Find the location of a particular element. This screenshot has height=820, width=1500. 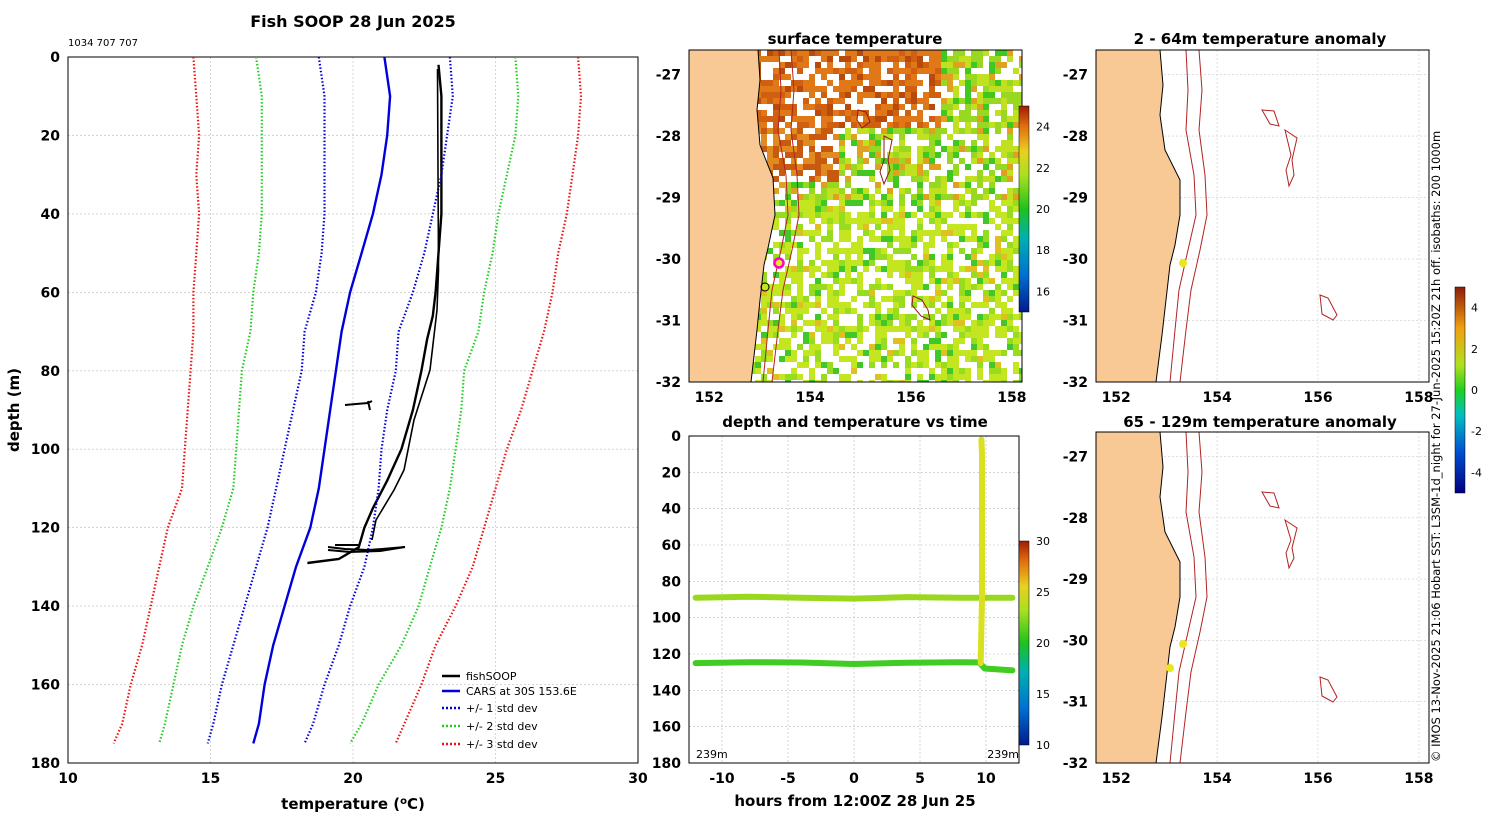

dt-colorbar-tick: 10 is located at coordinates (1043, 745).